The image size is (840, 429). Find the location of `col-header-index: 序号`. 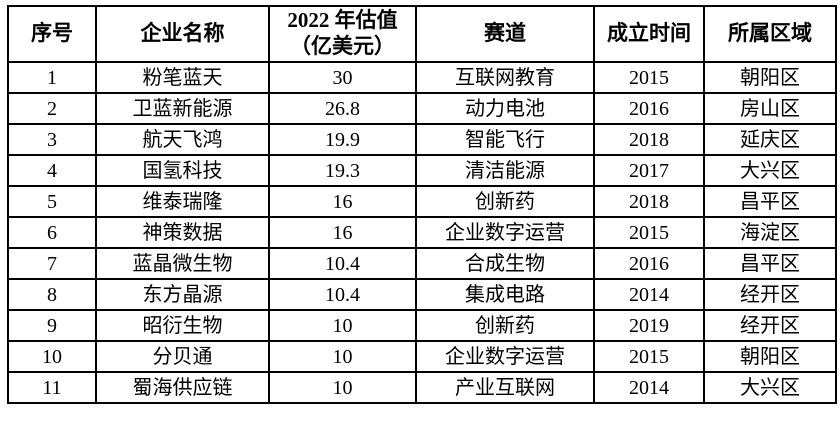

col-header-index: 序号 is located at coordinates (52, 34).